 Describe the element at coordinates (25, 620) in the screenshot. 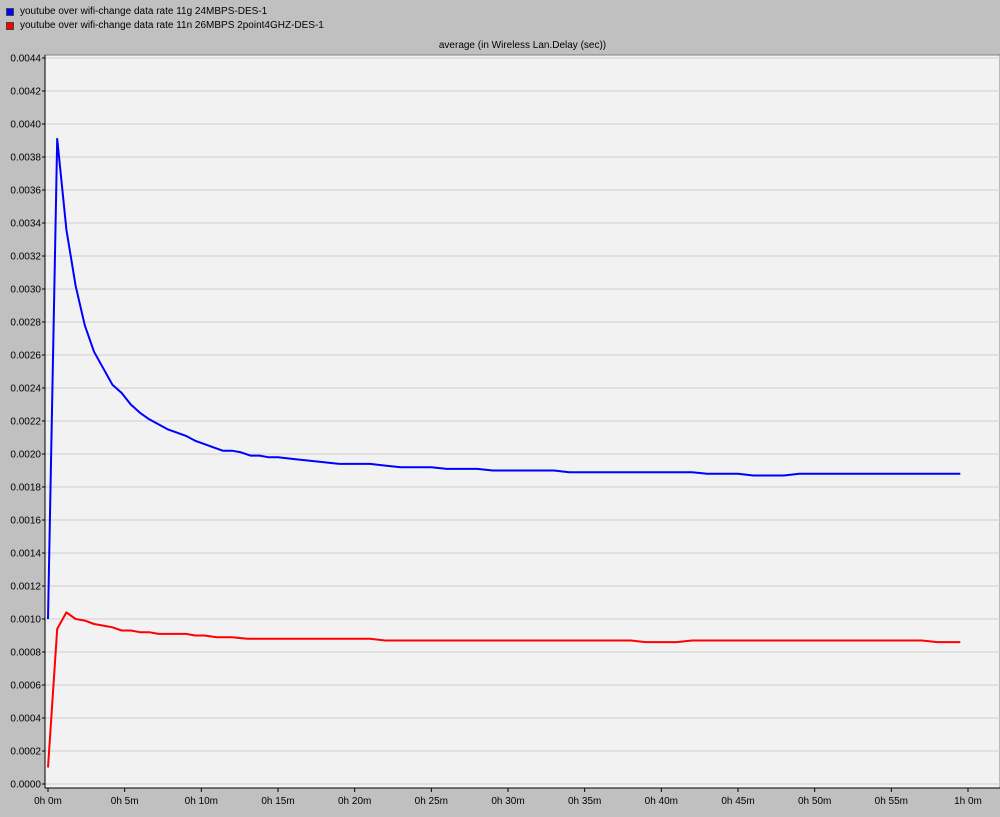

I see `y-tick-label: 0.0010` at that location.